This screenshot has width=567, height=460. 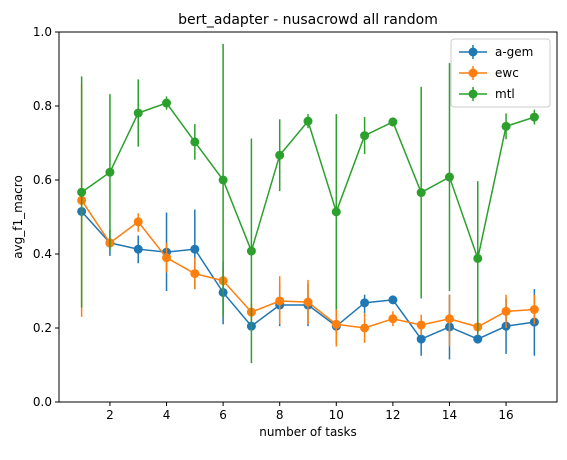 I want to click on x-tick-label: 4, so click(x=167, y=415).